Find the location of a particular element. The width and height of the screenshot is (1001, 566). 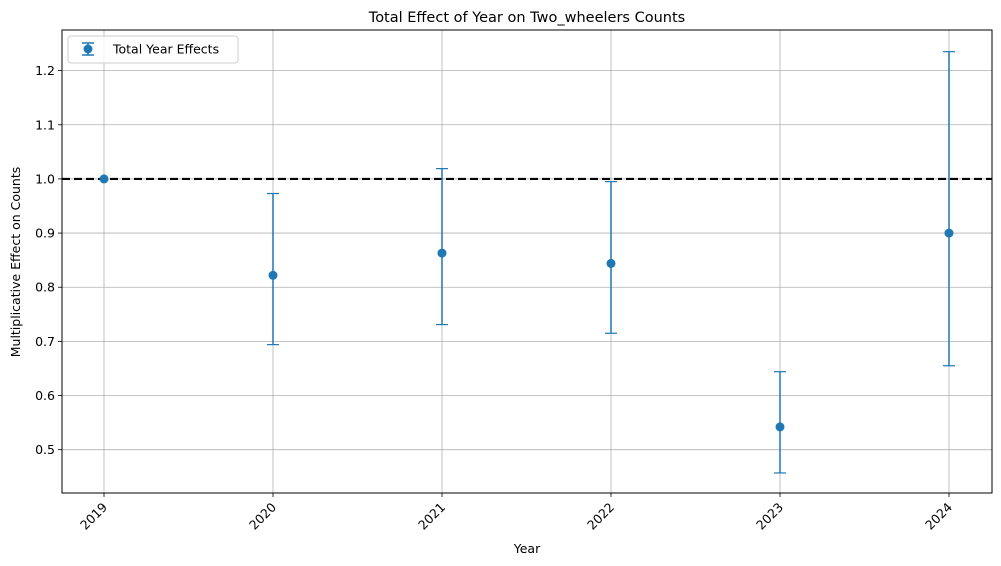

legend: Total Year Effects is located at coordinates (153, 49).